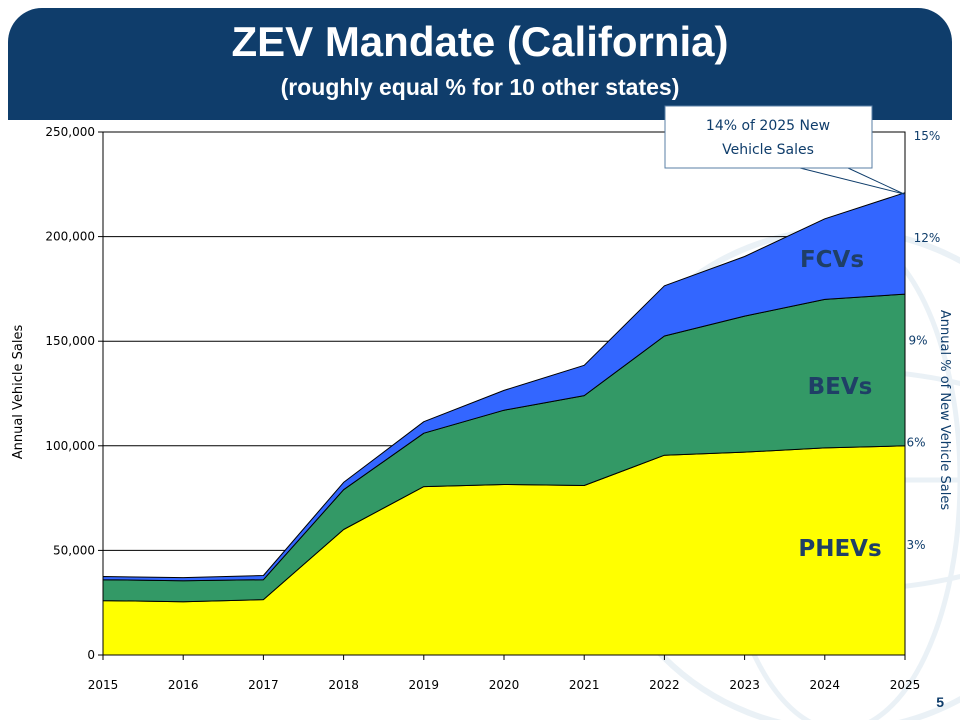  What do you see at coordinates (18, 392) in the screenshot?
I see `y-axis-title: Annual Vehicle Sales` at bounding box center [18, 392].